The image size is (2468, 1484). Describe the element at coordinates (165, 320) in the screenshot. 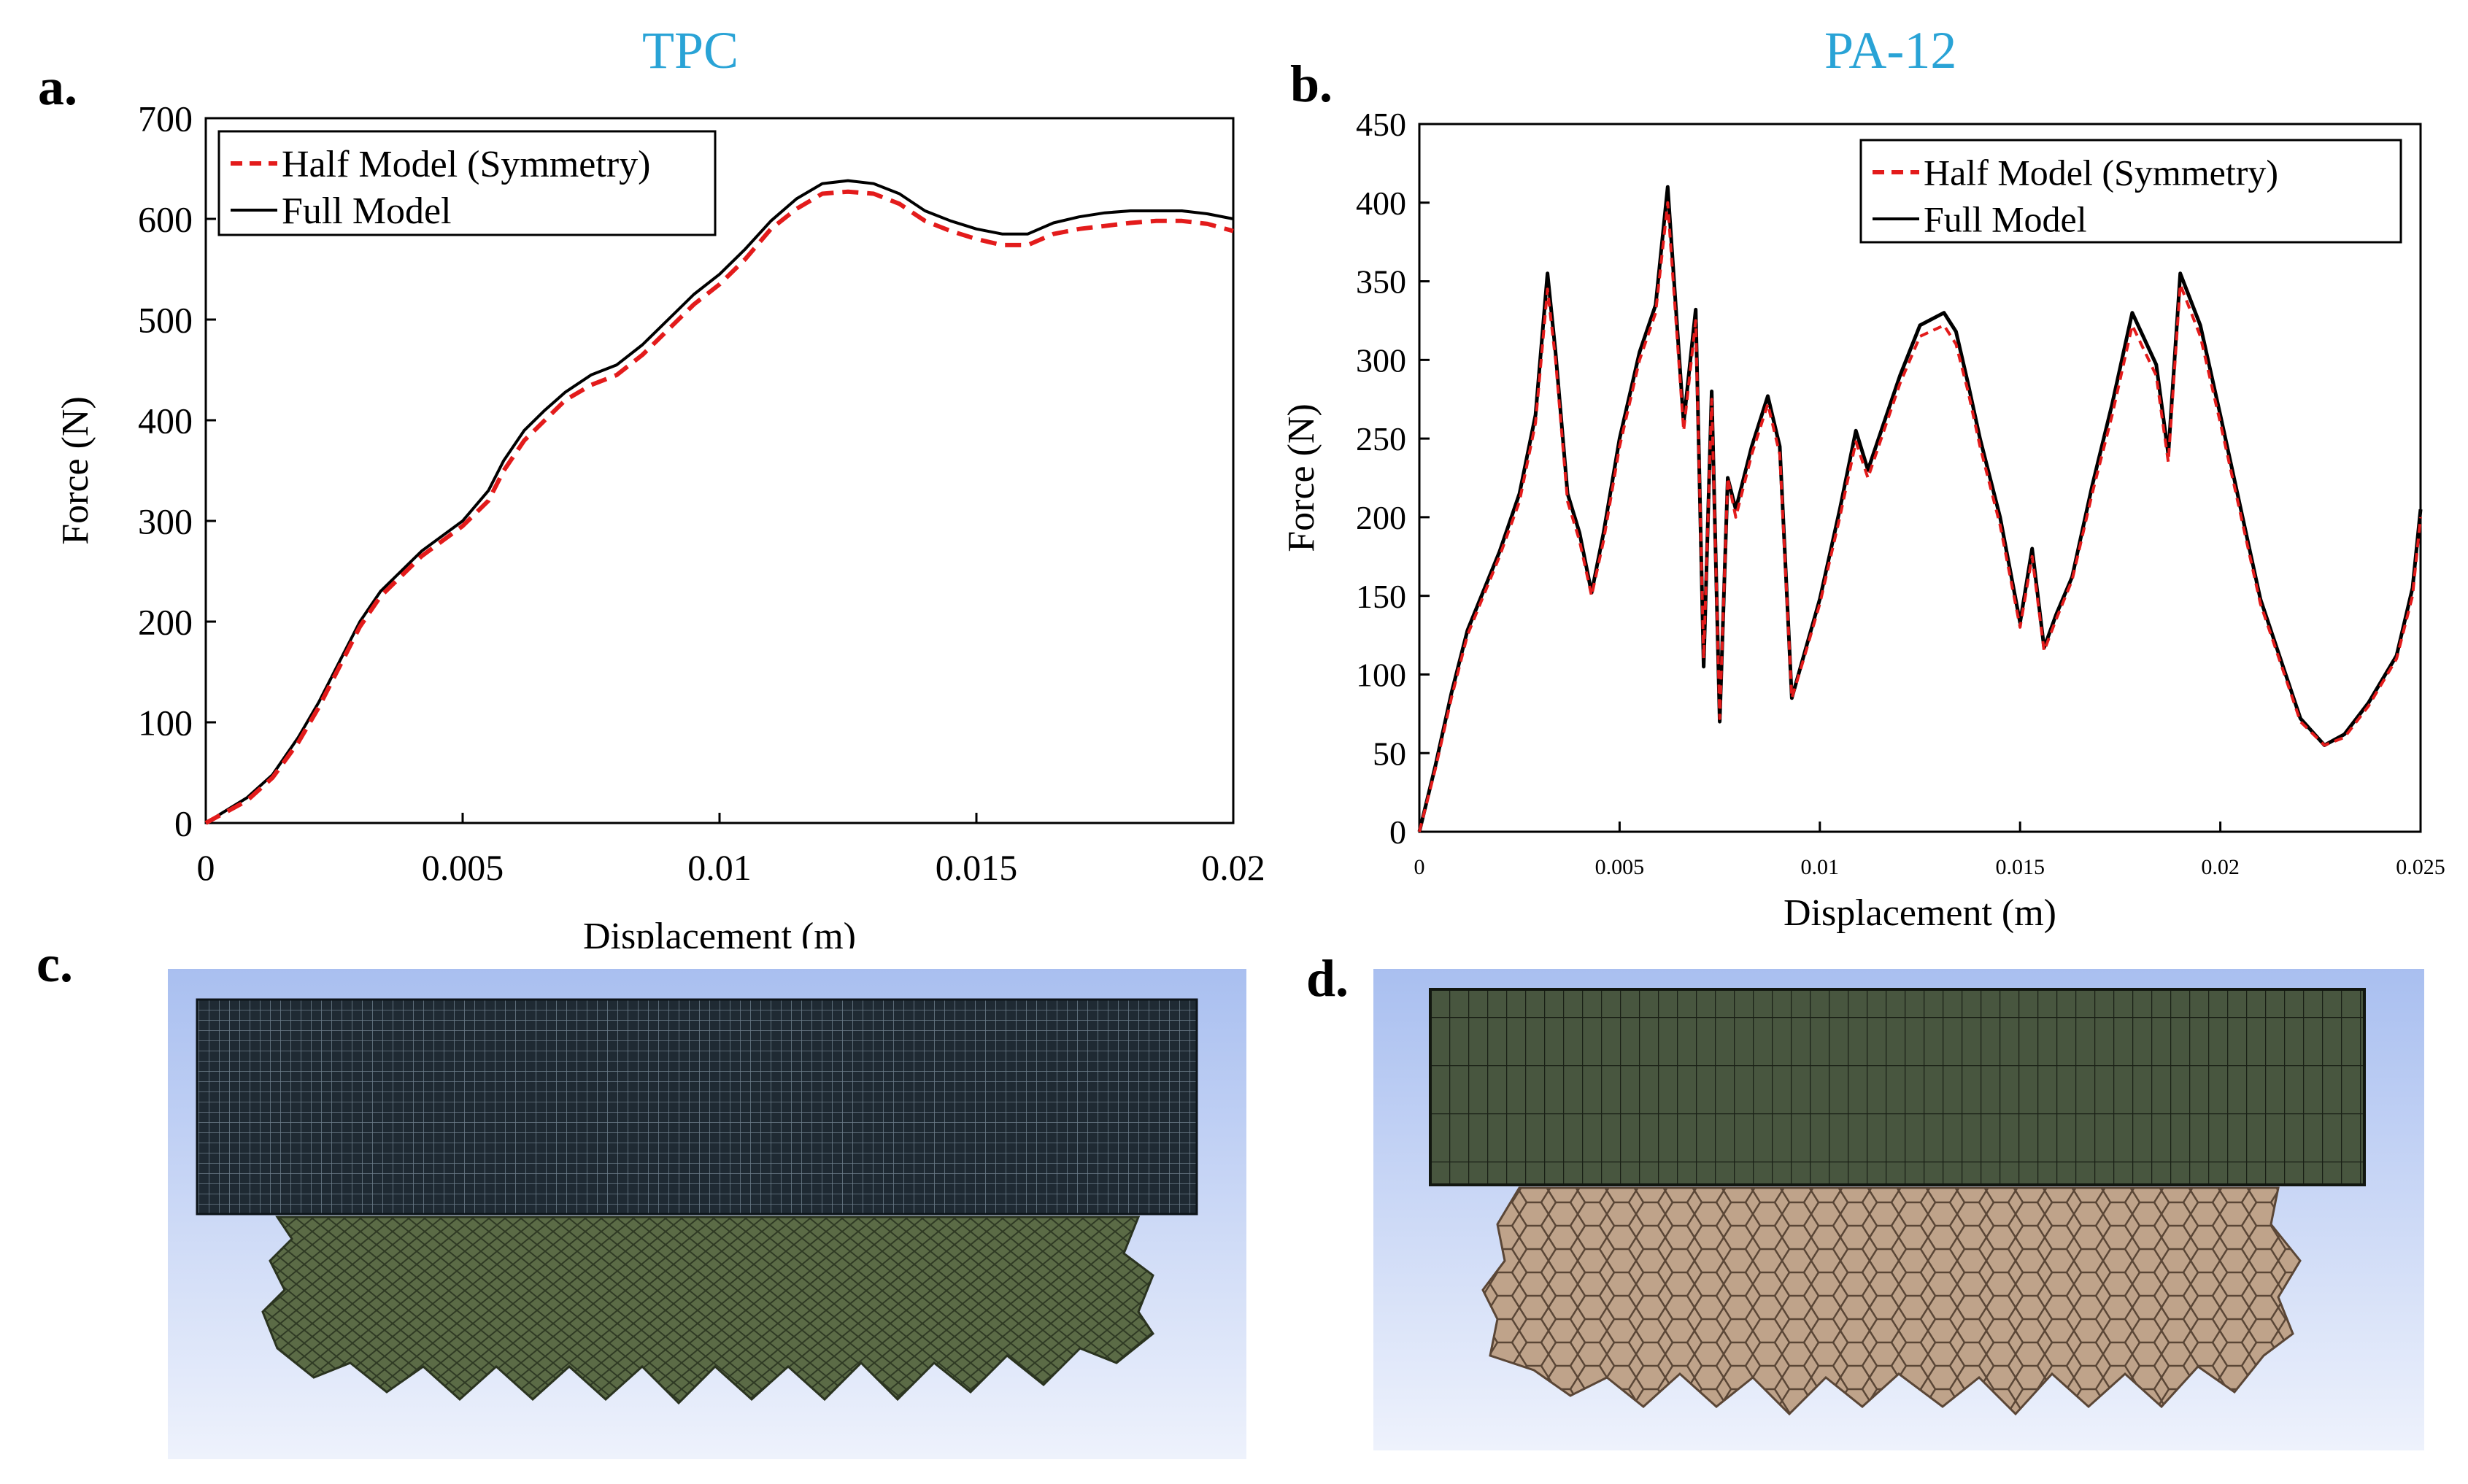

I see `y-tick-label: 500` at that location.